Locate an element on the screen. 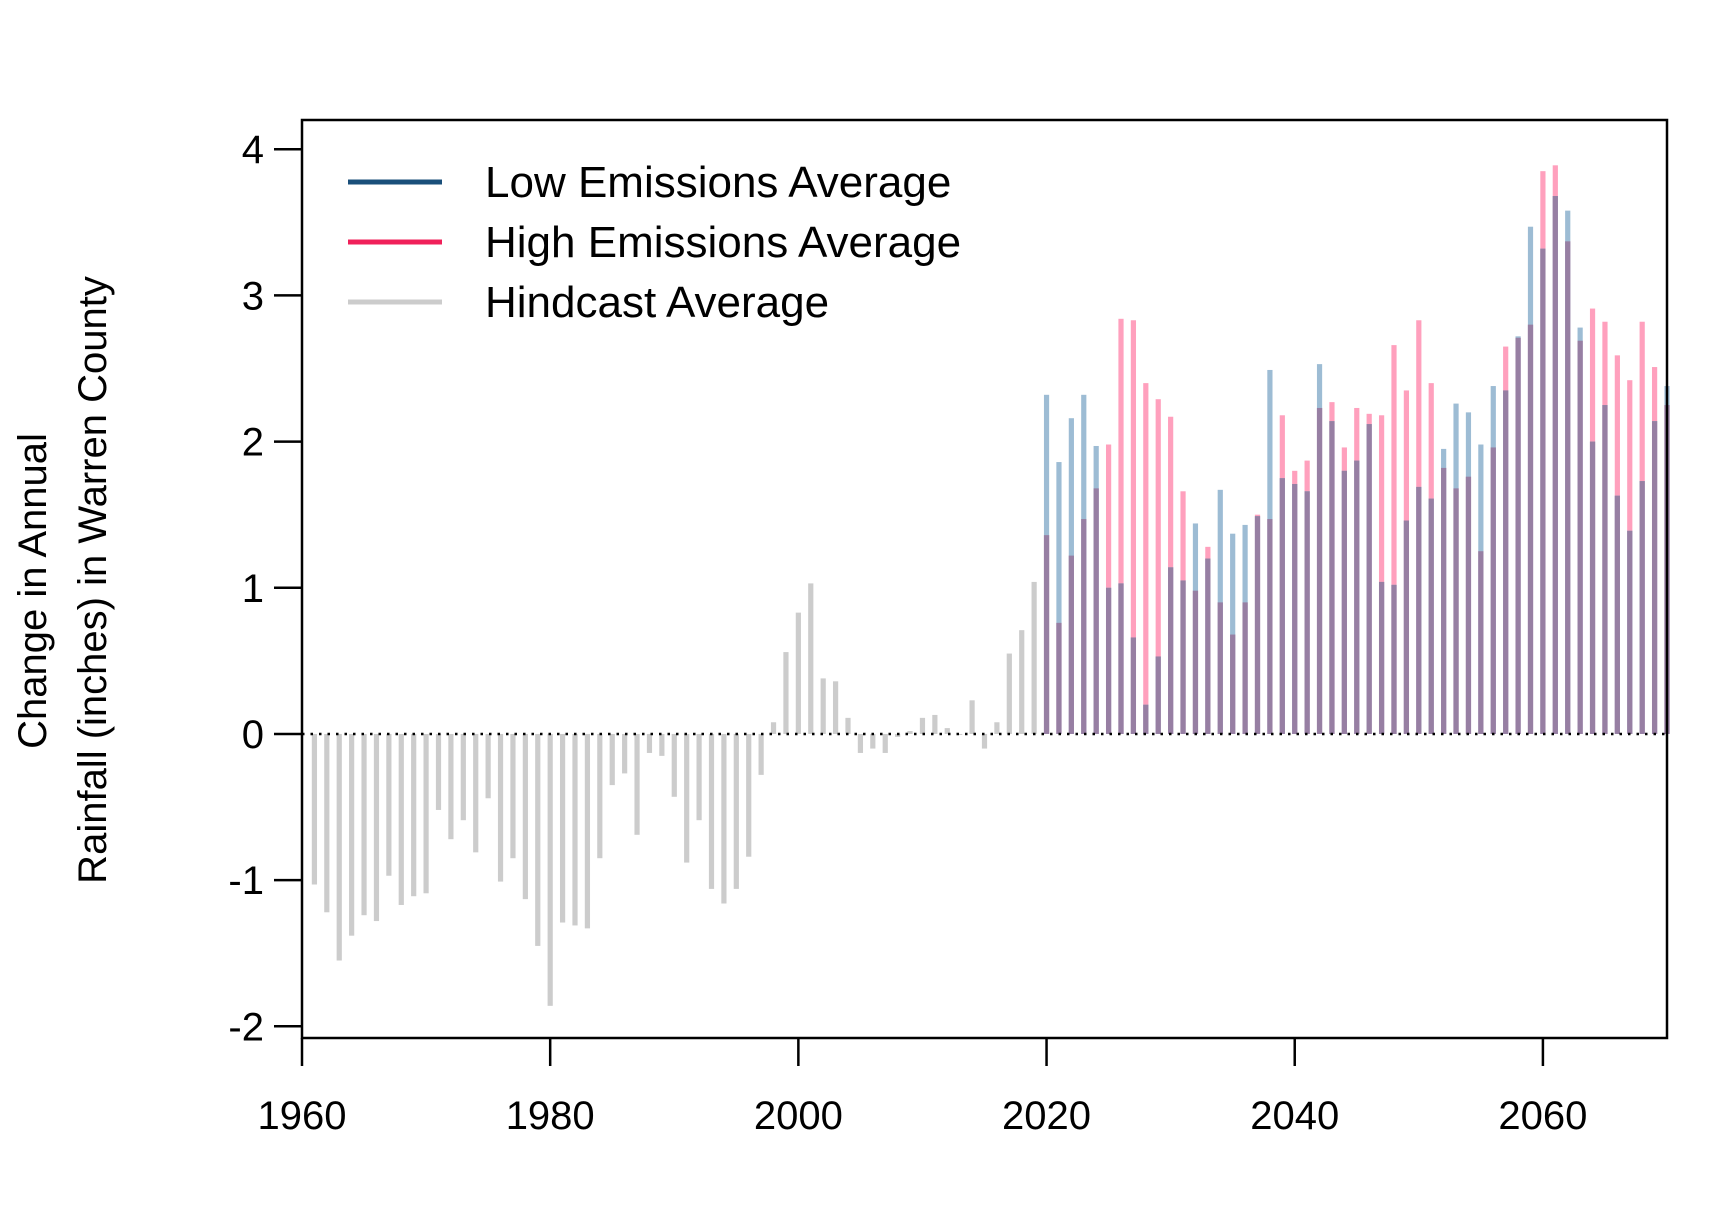 The width and height of the screenshot is (1716, 1212). legend-label: Hindcast Average is located at coordinates (657, 302).